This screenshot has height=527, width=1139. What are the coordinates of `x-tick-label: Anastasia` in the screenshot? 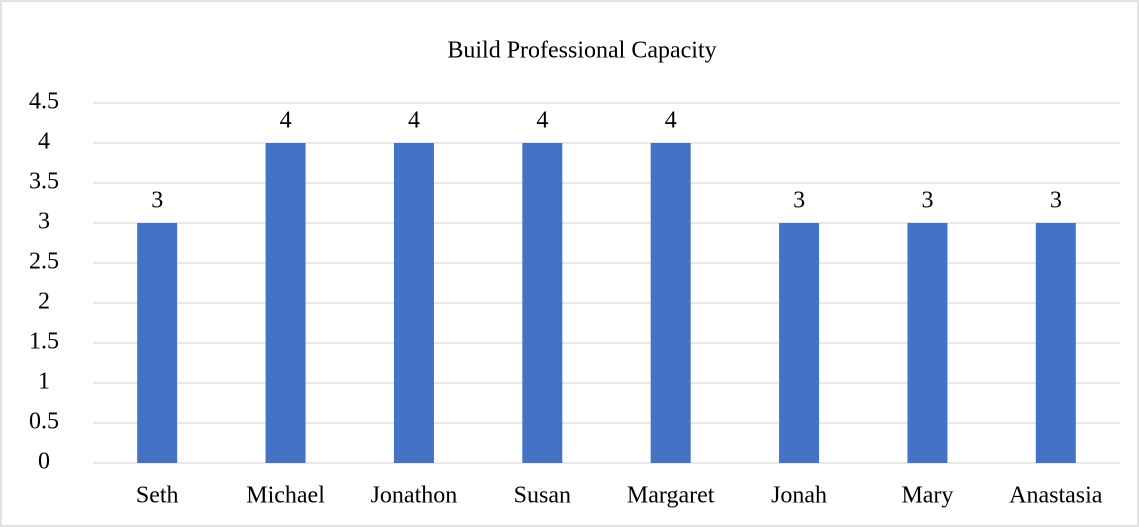 It's located at (1056, 496).